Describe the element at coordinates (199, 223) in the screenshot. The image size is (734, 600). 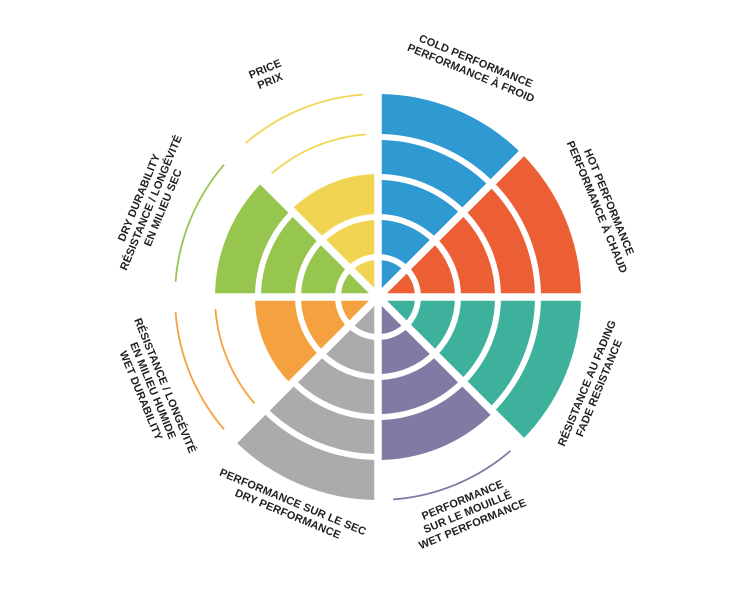
I see `sector-dry-durability-remainder-ring-5-arc` at that location.